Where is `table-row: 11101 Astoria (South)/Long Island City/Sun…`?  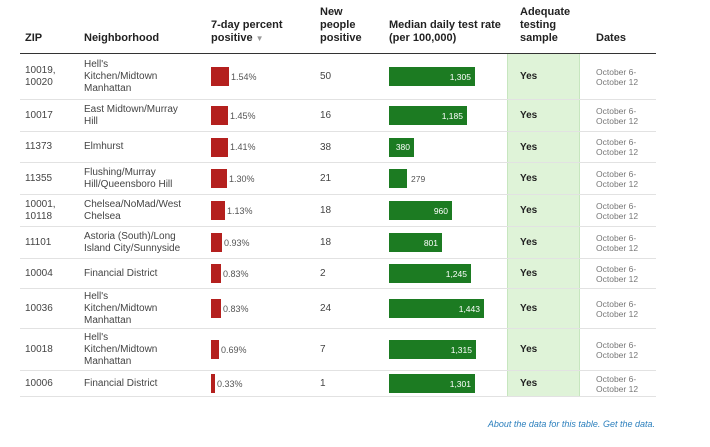
table-row: 11101 Astoria (South)/Long Island City/Sun… is located at coordinates (338, 243).